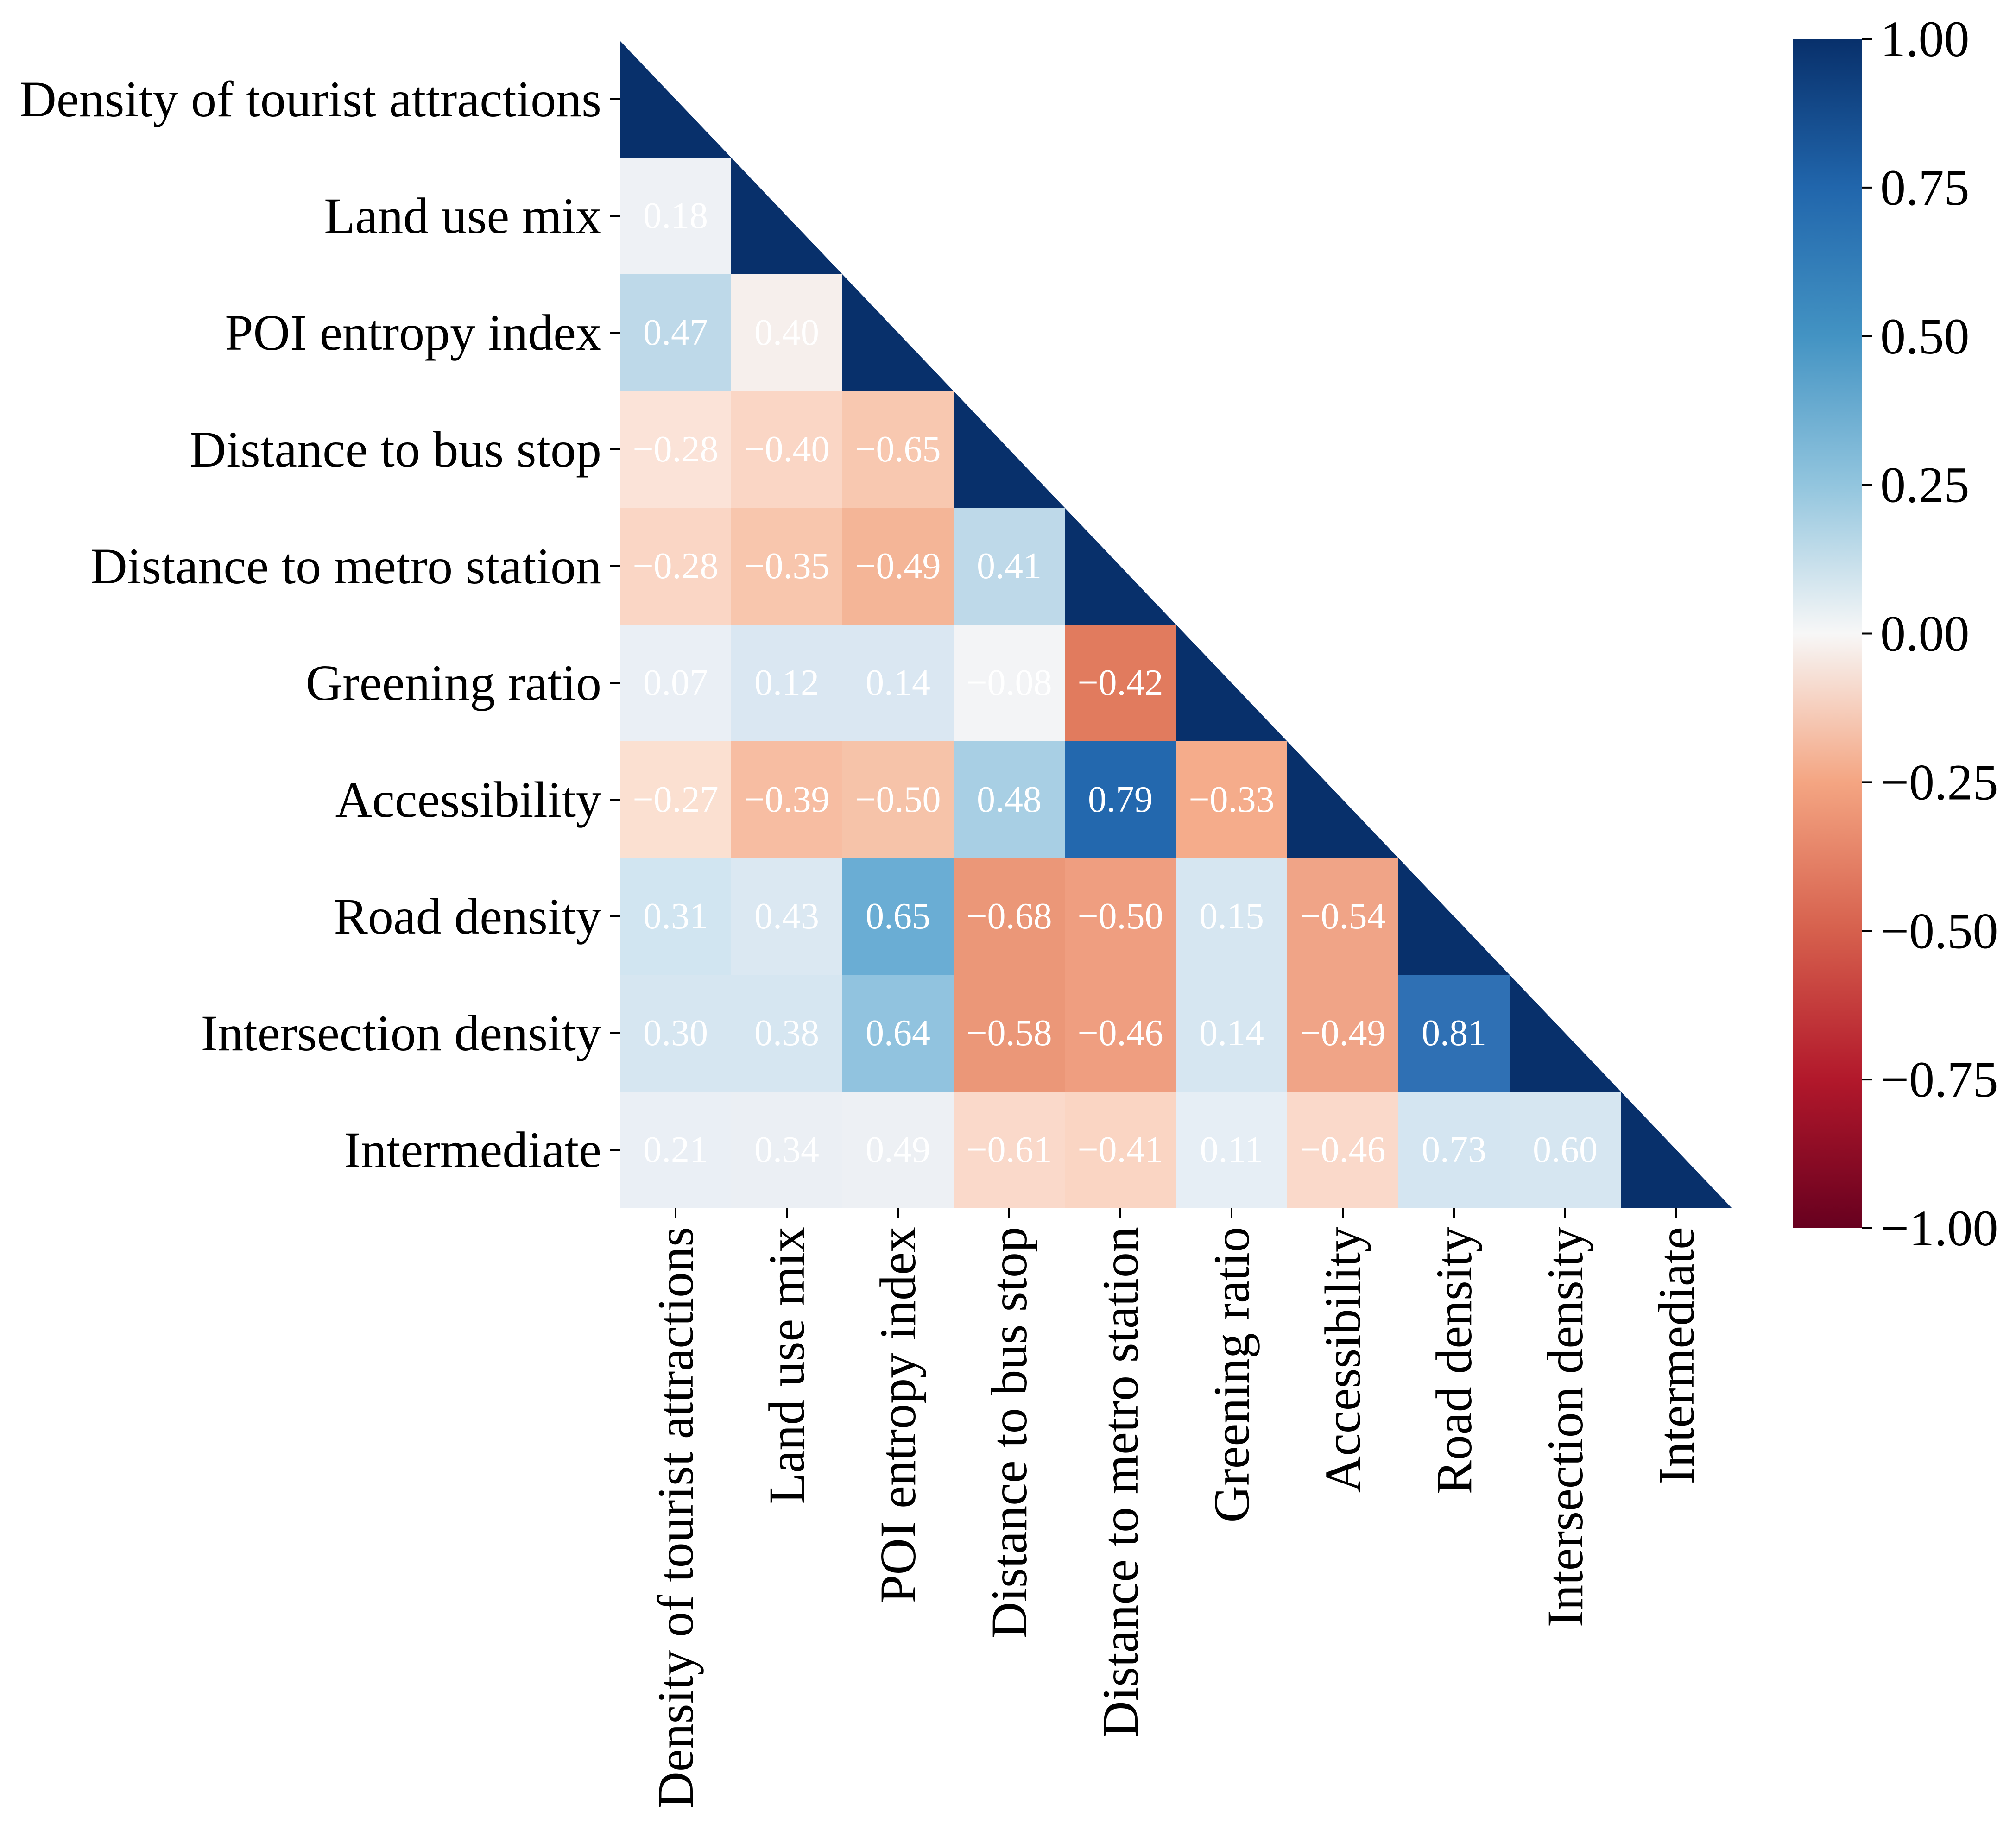  I want to click on colorbar-tick-label-2: 0.50, so click(1925, 336).